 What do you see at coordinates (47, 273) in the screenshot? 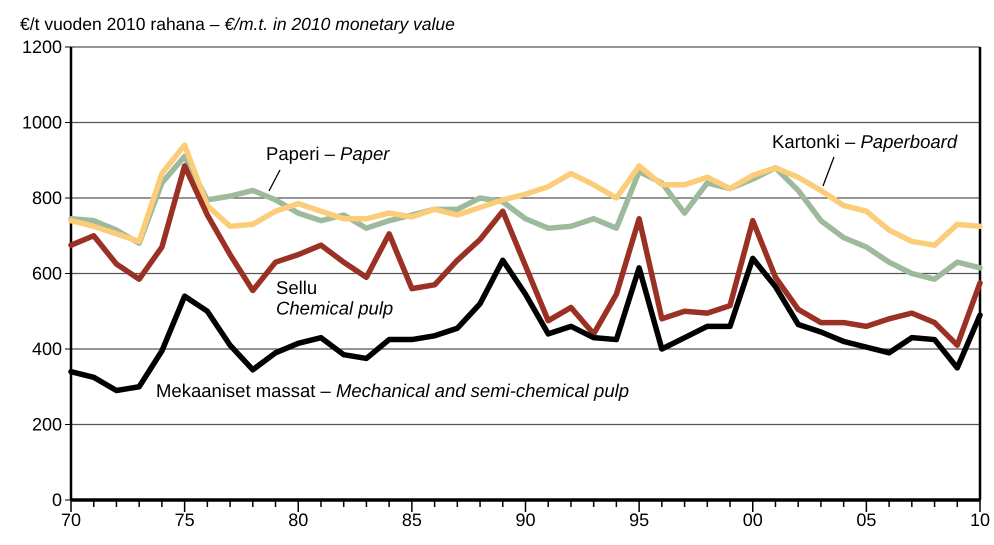
I see `y-tick-label: 600` at bounding box center [47, 273].